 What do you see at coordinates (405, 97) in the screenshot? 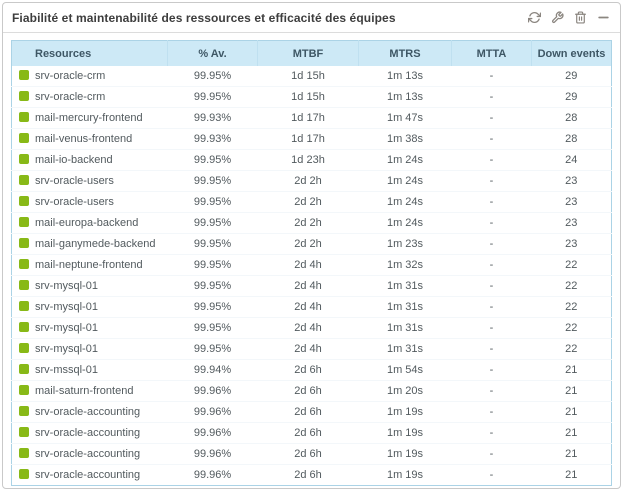
I see `mtrs-value: 1m 13s` at bounding box center [405, 97].